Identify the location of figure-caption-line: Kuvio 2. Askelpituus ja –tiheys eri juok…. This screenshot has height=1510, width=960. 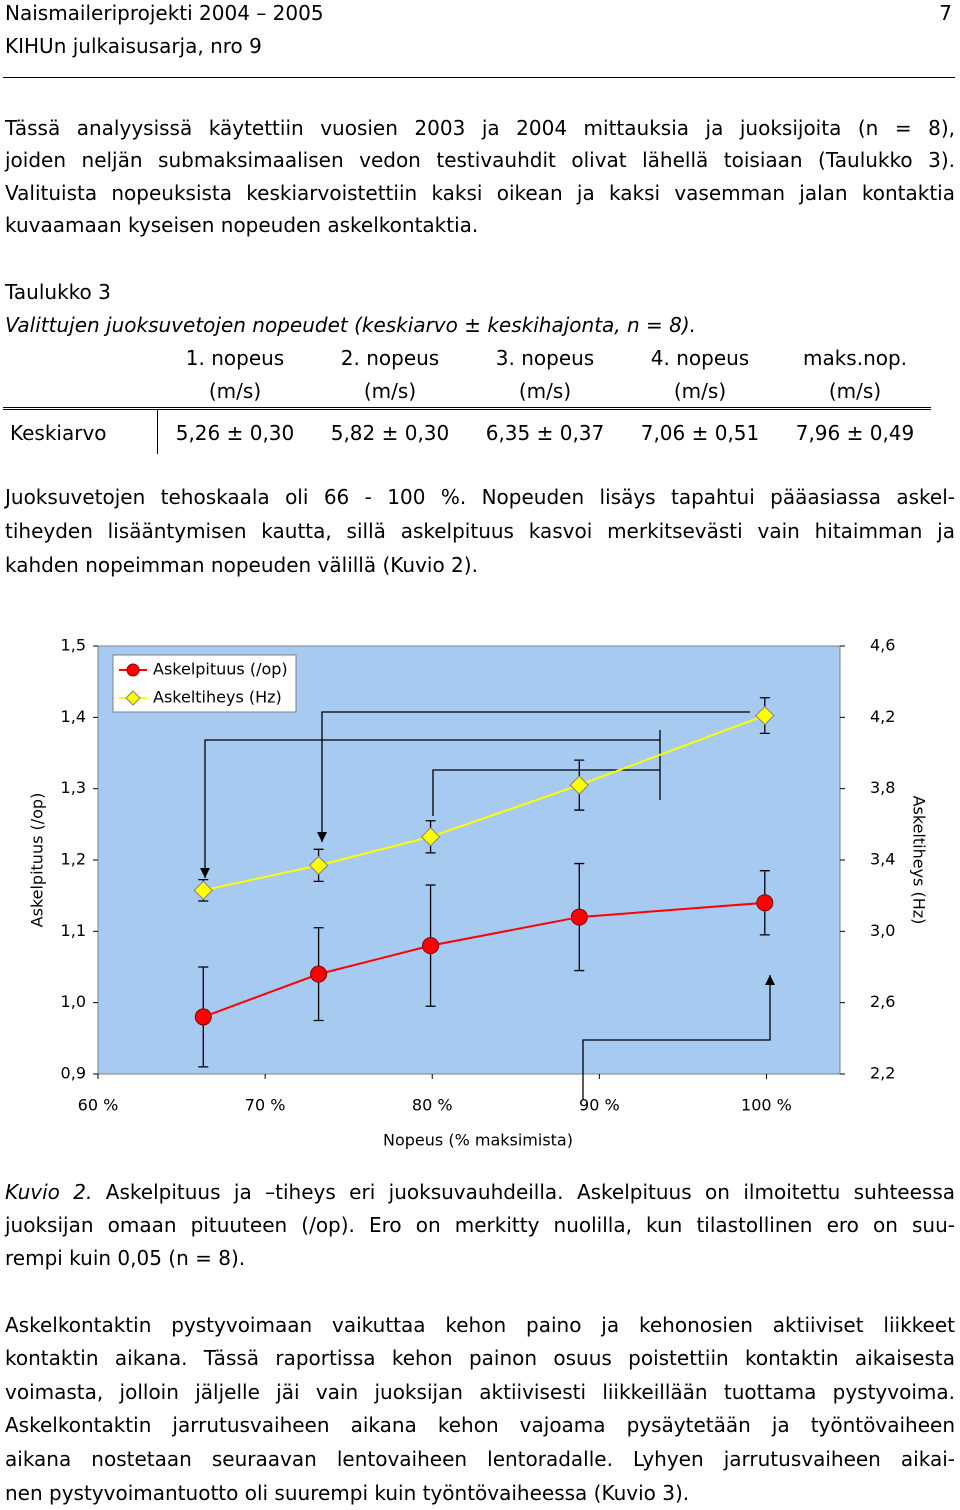
(480, 1192).